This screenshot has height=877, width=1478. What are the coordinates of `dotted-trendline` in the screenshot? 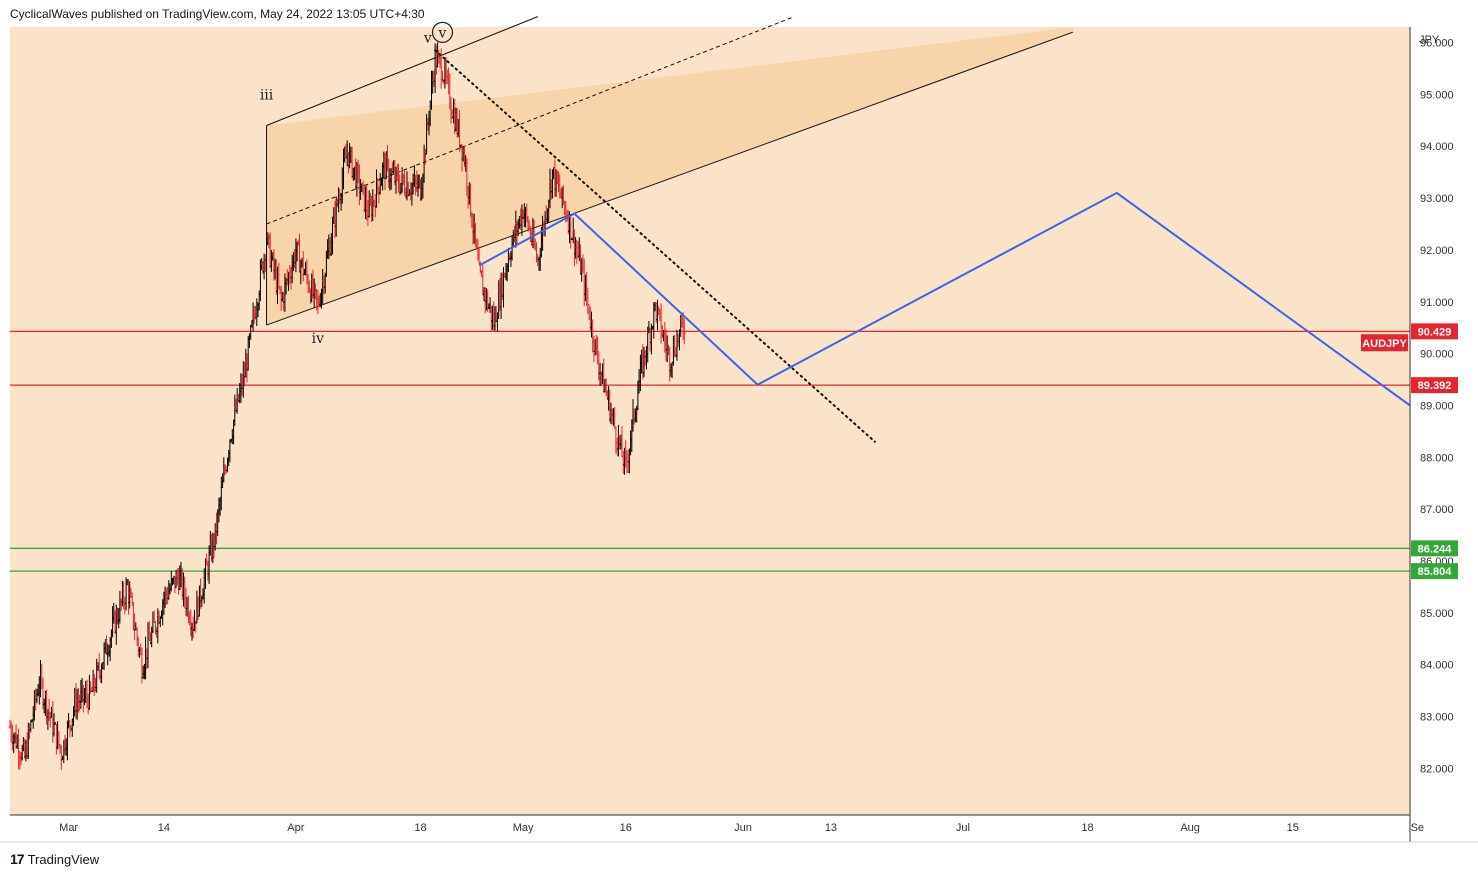 It's located at (655, 246).